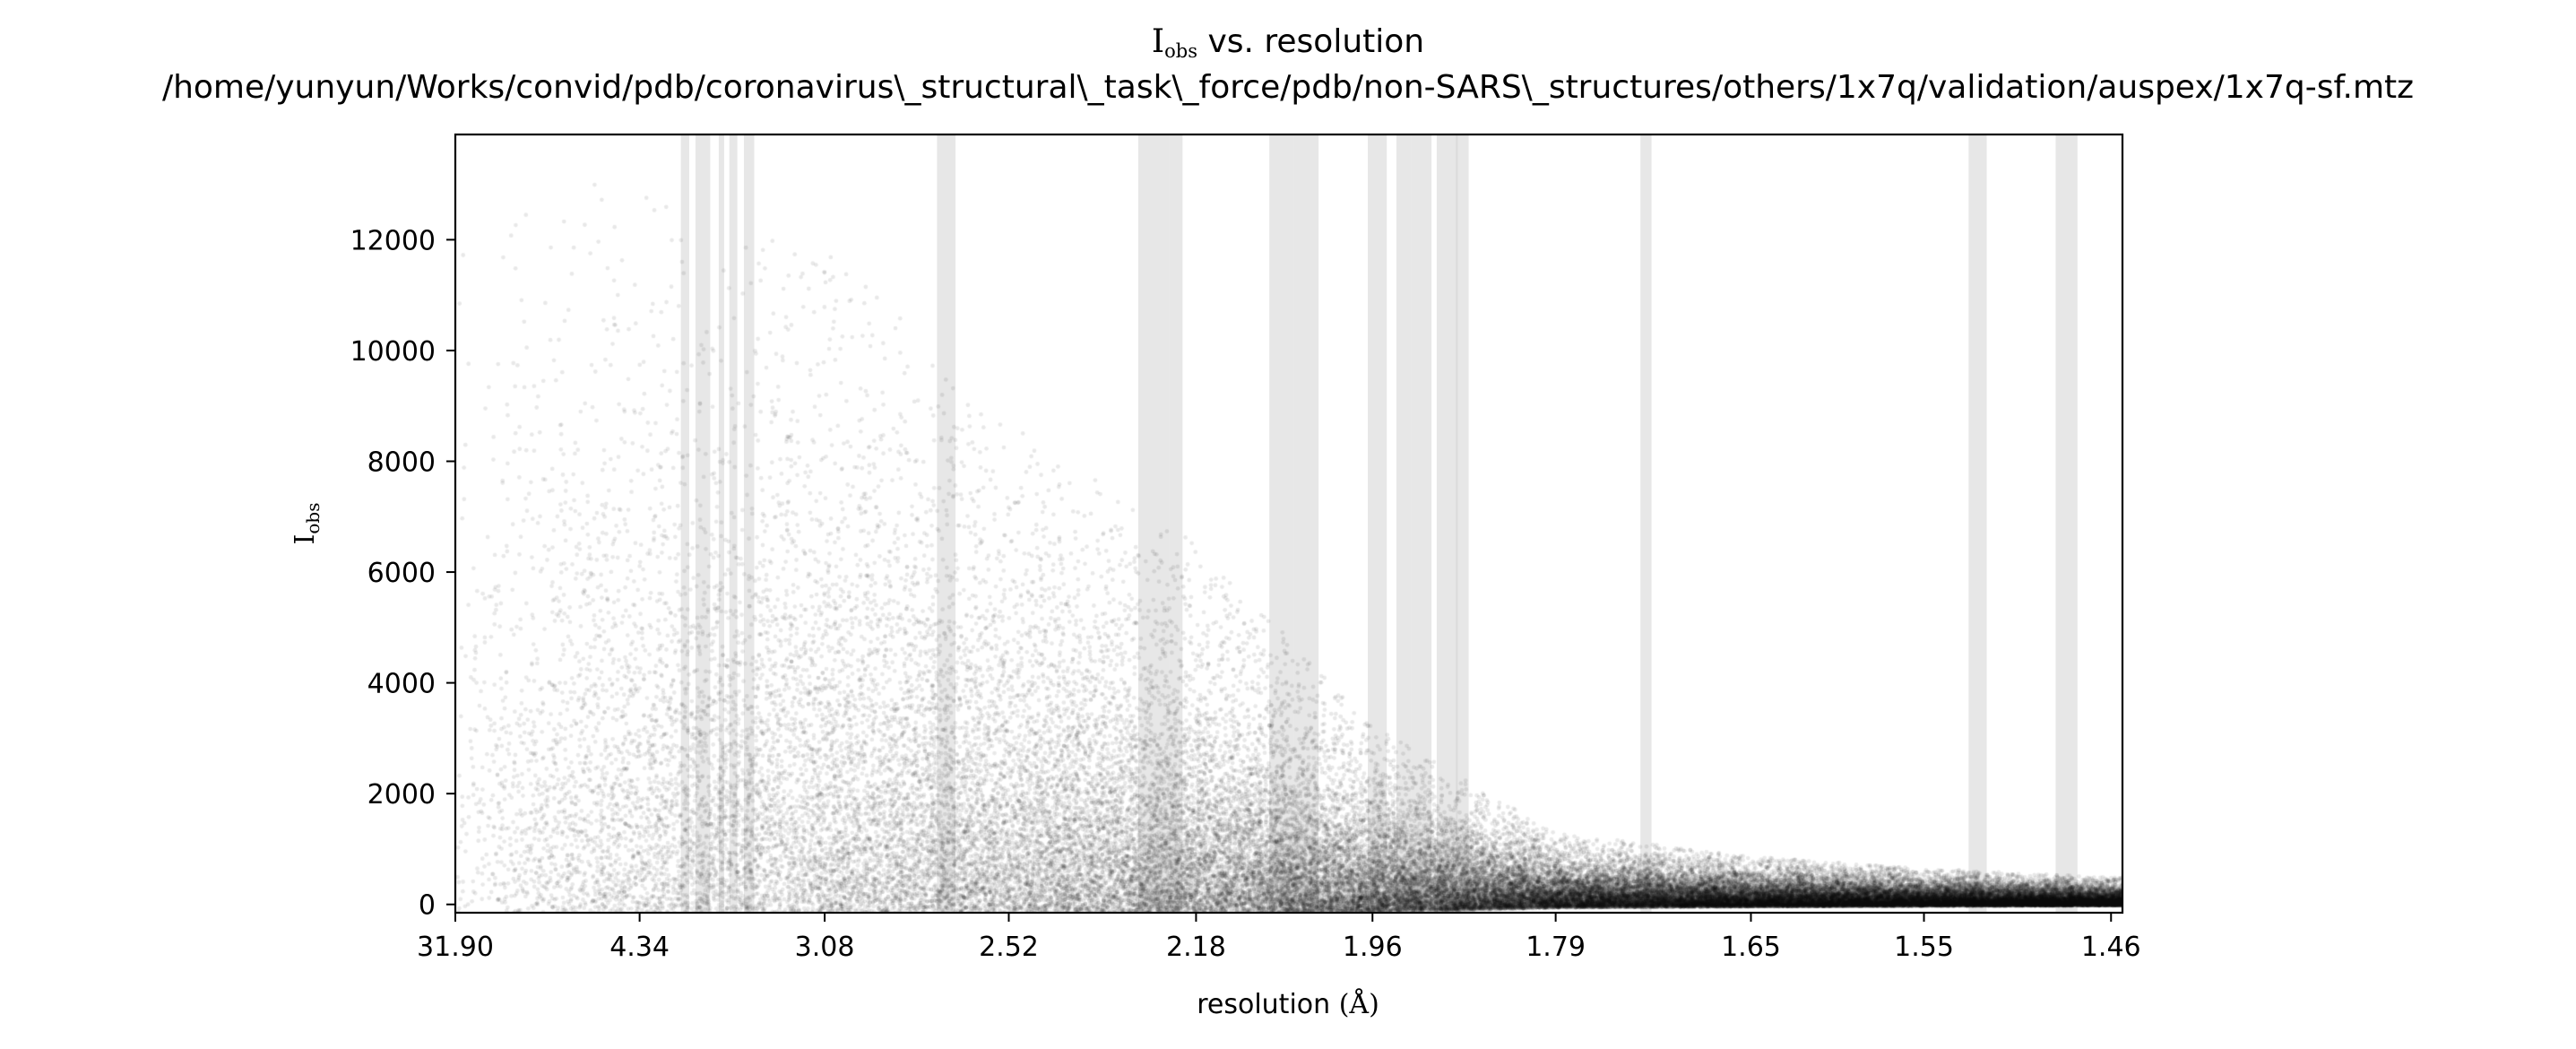  Describe the element at coordinates (455, 947) in the screenshot. I see `x-tick-label: 31.90` at that location.